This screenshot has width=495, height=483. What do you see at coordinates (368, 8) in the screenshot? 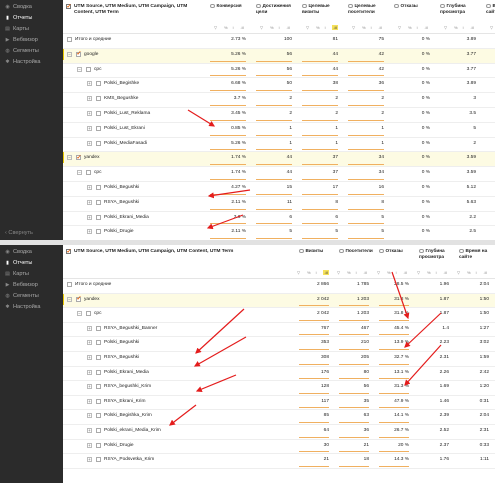
I see `column-header: Целевые посетители` at bounding box center [368, 8].